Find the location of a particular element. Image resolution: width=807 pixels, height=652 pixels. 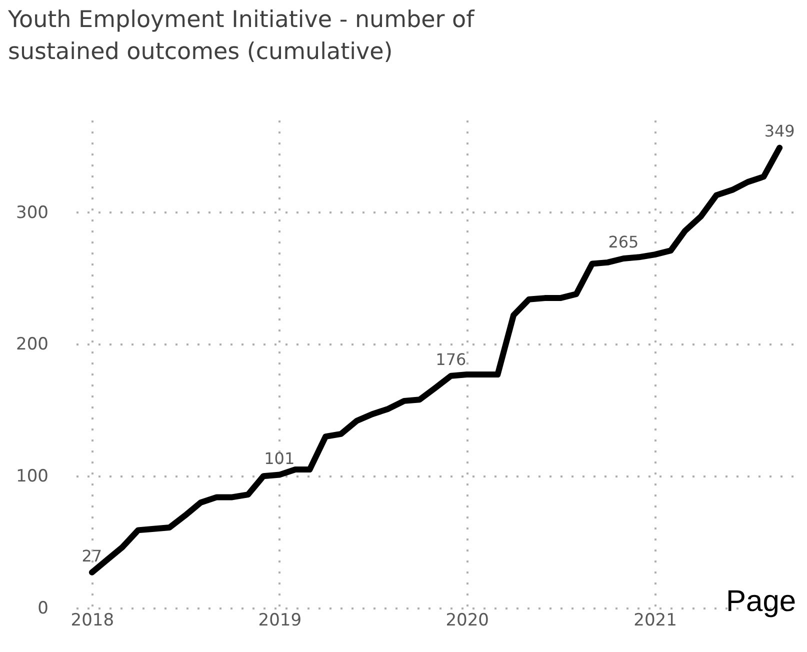

data-label: 349 is located at coordinates (779, 131).